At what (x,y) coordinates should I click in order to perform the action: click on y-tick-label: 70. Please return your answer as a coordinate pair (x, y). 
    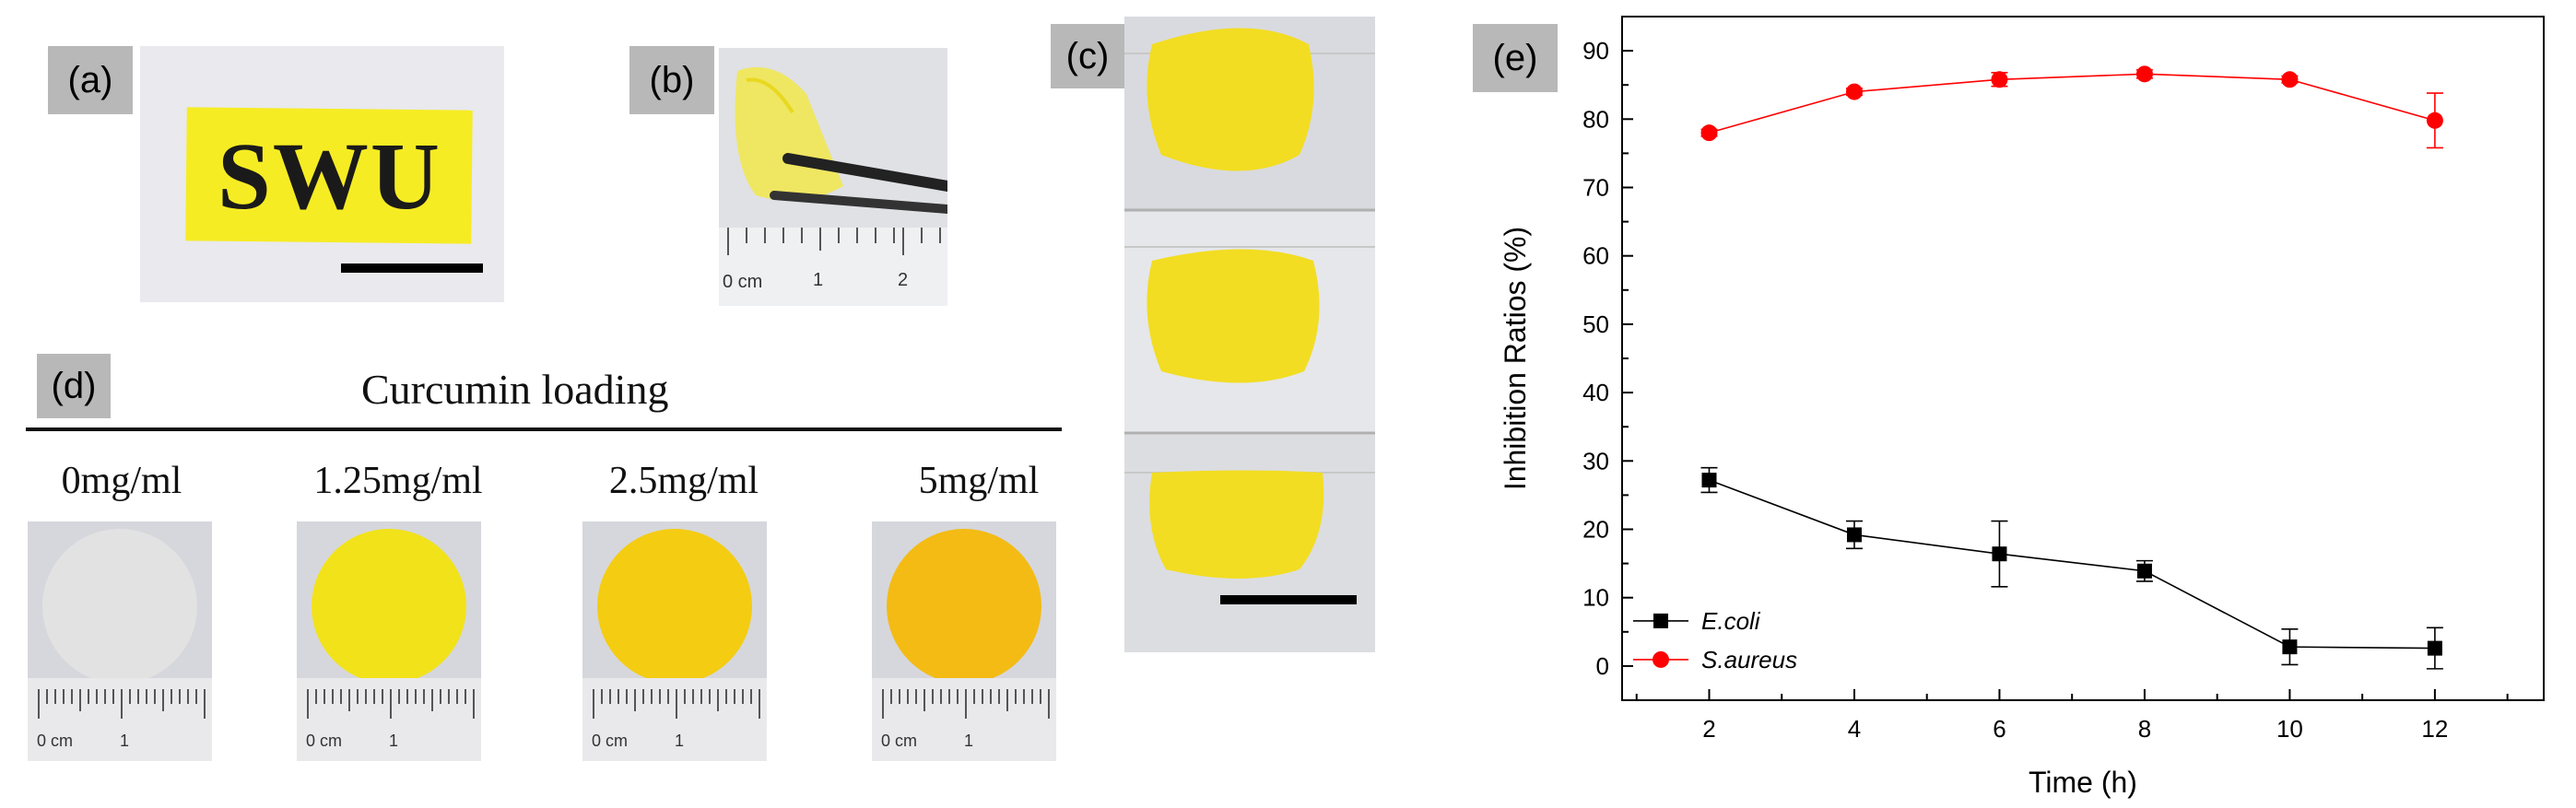
    Looking at the image, I should click on (1595, 188).